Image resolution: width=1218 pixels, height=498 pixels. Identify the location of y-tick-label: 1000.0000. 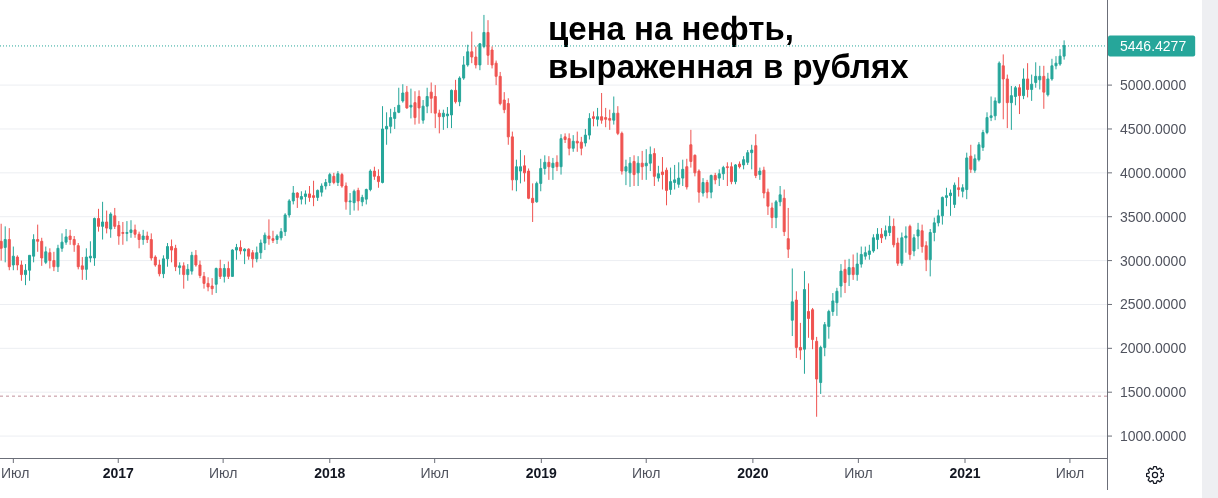
(1153, 436).